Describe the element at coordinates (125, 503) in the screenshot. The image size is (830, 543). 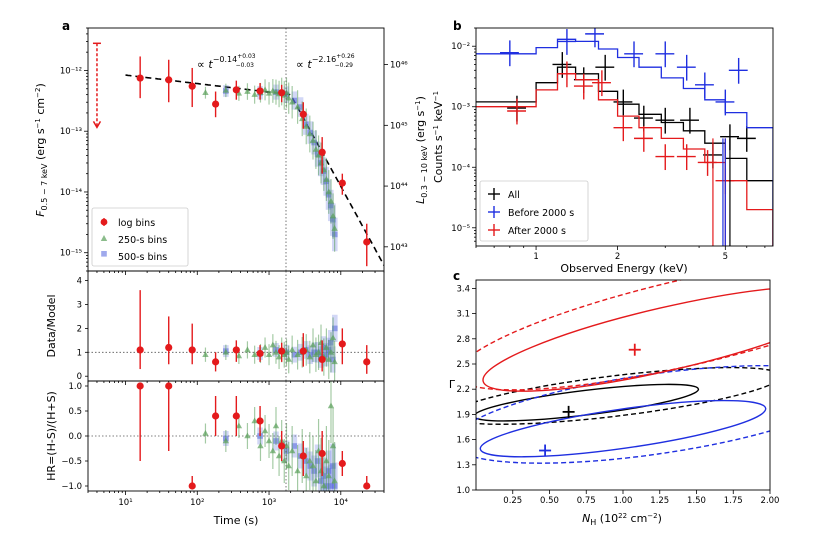
I see `x-tick-label: 10¹` at that location.